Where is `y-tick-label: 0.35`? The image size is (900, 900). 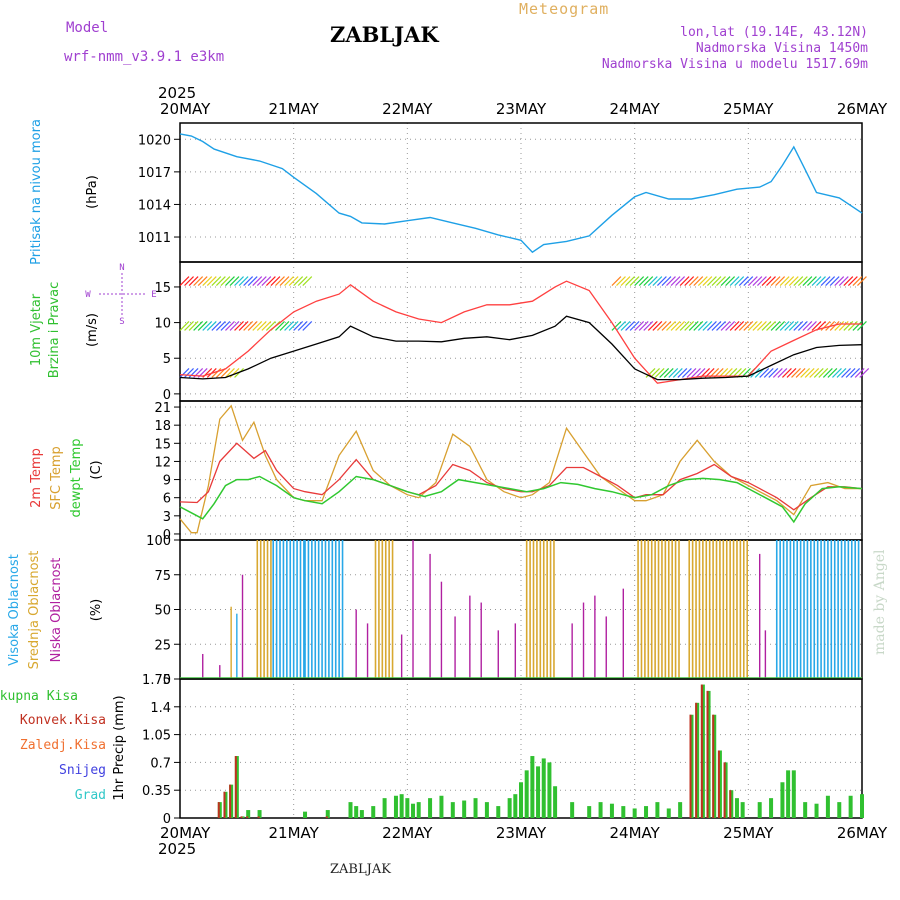 y-tick-label: 0.35 is located at coordinates (156, 791).